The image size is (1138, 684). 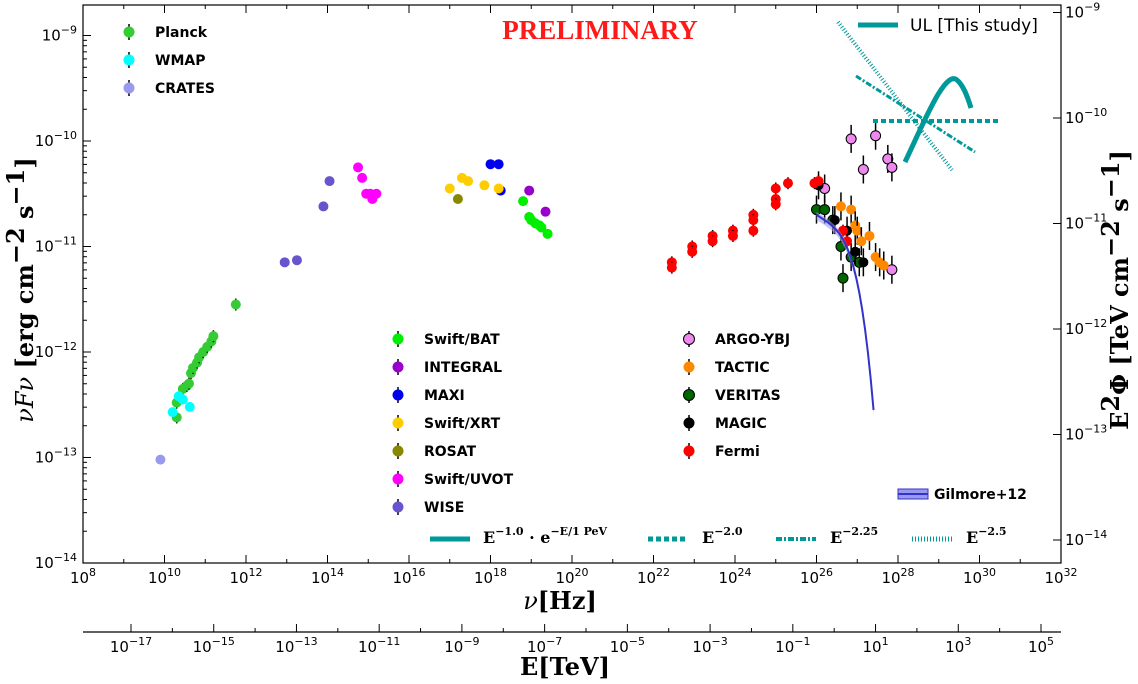 What do you see at coordinates (600, 30) in the screenshot?
I see `chart-title: PRELIMINARY` at bounding box center [600, 30].